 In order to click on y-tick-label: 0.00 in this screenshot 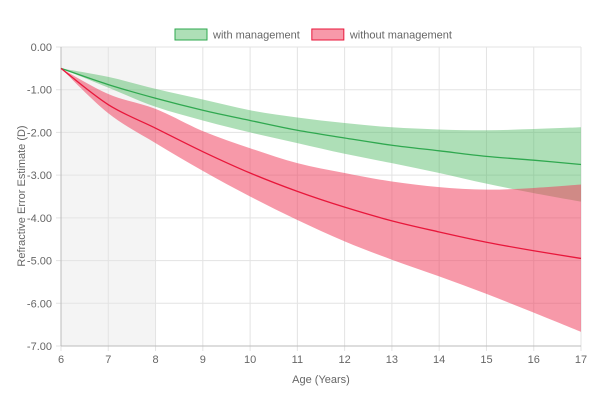, I will do `click(41, 48)`.